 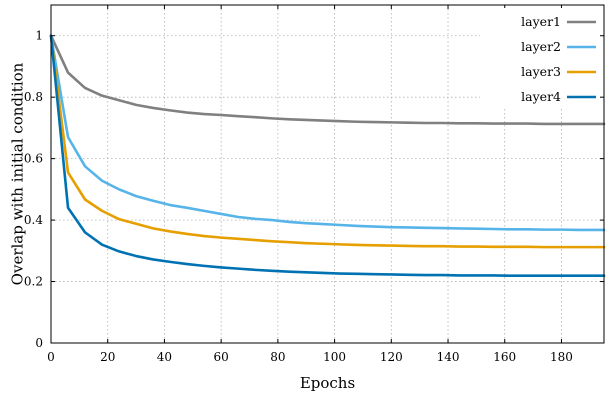 I want to click on y-tick-label: 0, so click(x=39, y=343).